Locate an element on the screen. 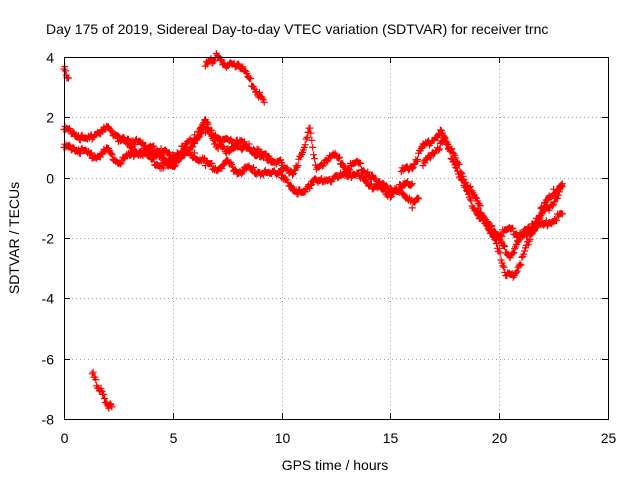 The height and width of the screenshot is (480, 640). series-satellite-track-B is located at coordinates (102, 390).